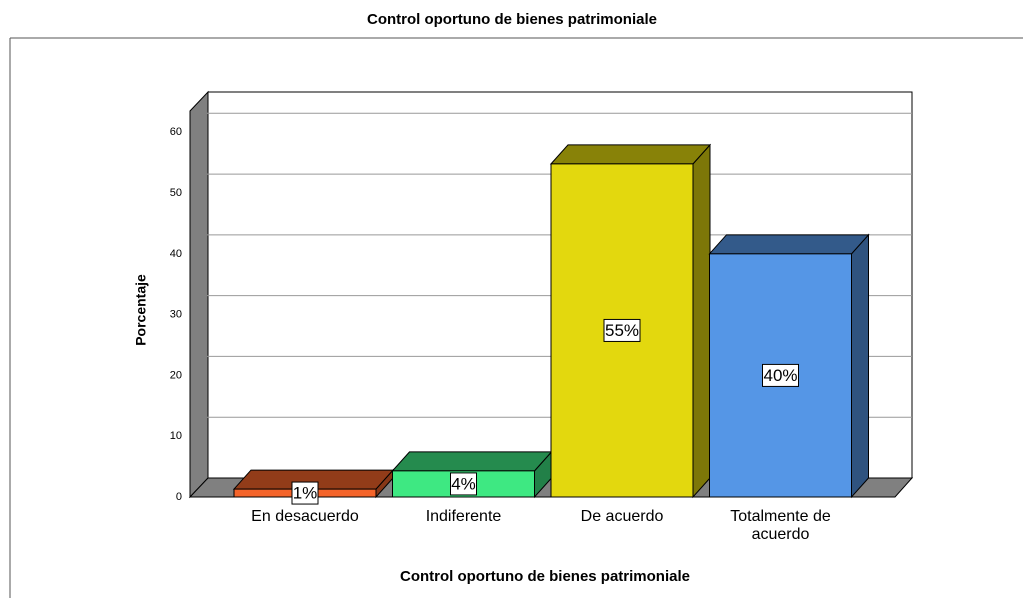  I want to click on x-axis-title: Control oportuno de bienes patrimoniale, so click(545, 576).